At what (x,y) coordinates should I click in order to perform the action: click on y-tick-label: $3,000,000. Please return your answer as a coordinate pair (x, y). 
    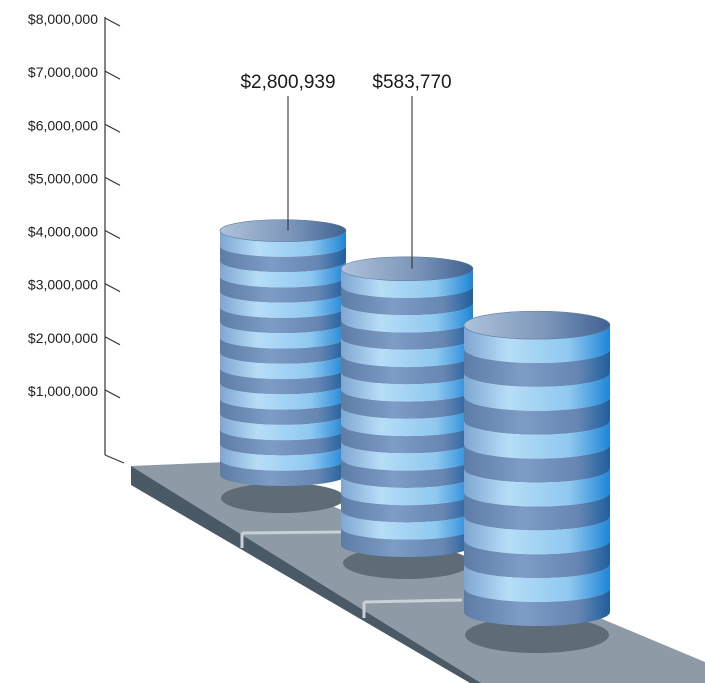
    Looking at the image, I should click on (63, 285).